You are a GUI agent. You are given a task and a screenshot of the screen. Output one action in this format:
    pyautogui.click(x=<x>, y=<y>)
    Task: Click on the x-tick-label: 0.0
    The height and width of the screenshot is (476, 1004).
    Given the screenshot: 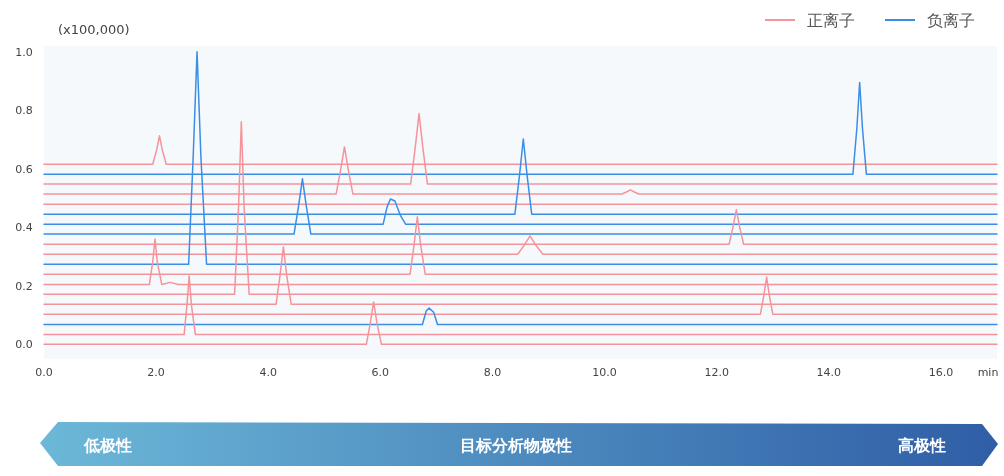 What is the action you would take?
    pyautogui.click(x=44, y=372)
    